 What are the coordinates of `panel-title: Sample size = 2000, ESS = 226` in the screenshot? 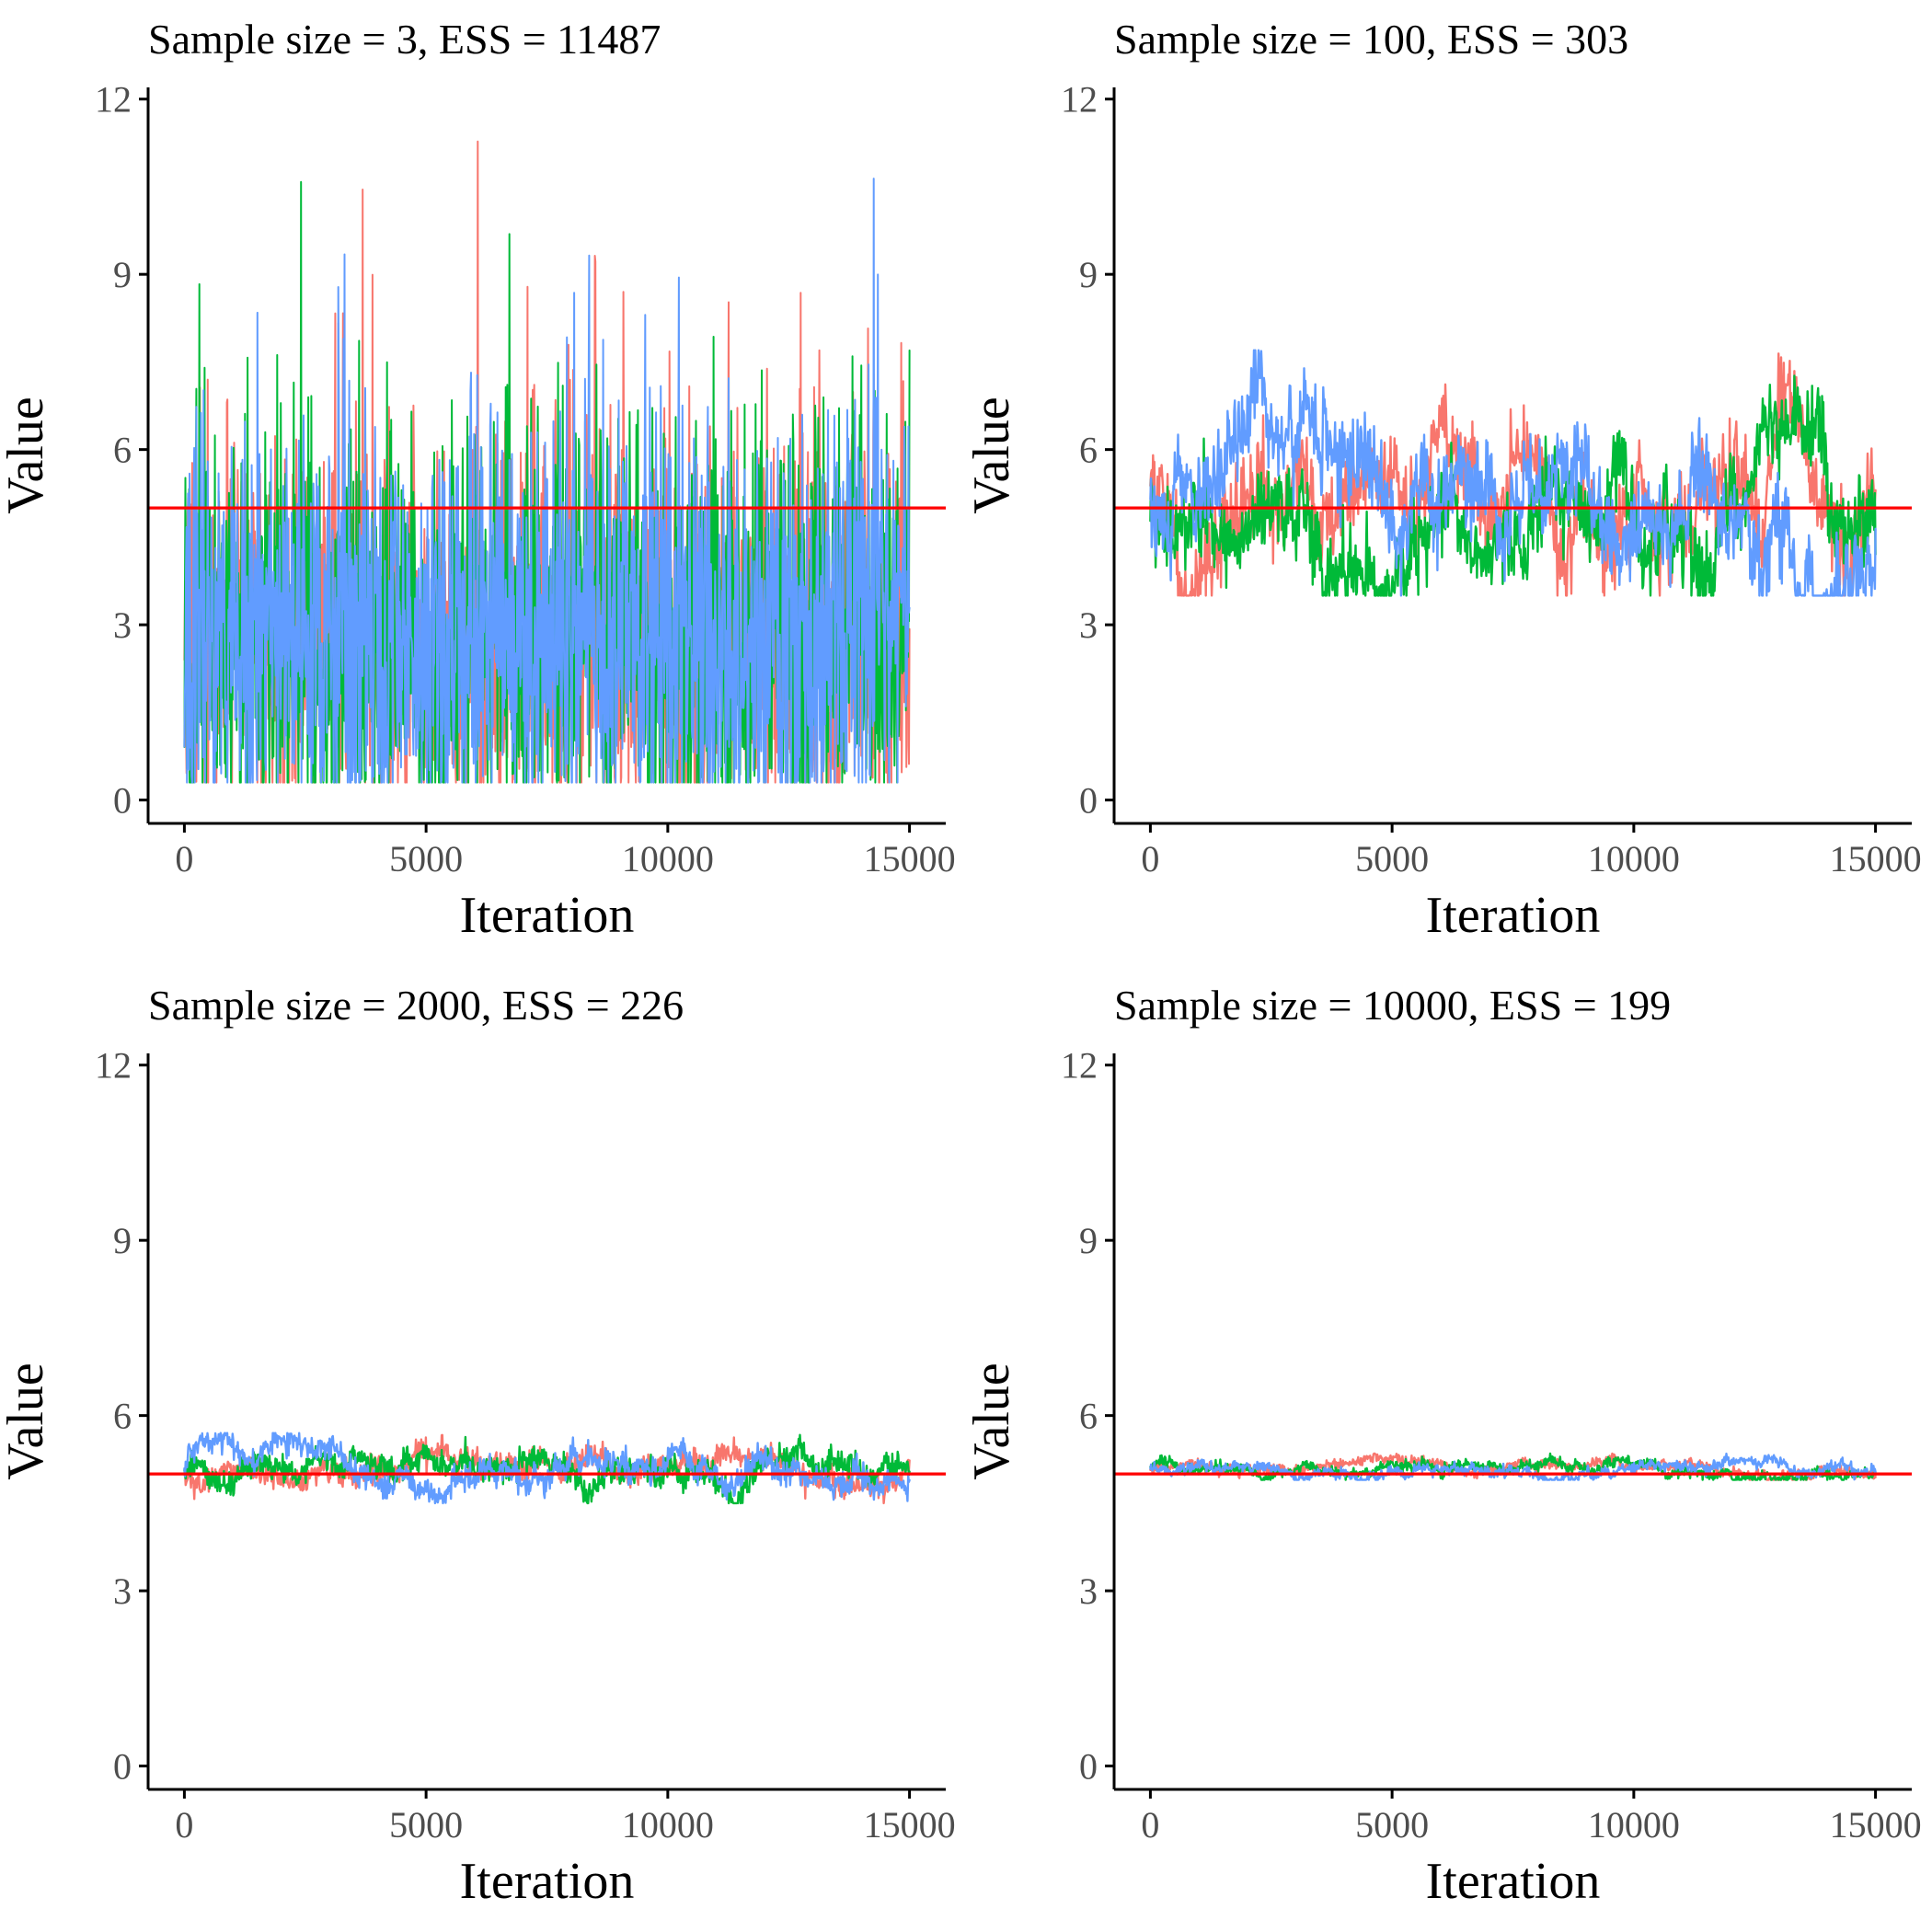 It's located at (416, 1005).